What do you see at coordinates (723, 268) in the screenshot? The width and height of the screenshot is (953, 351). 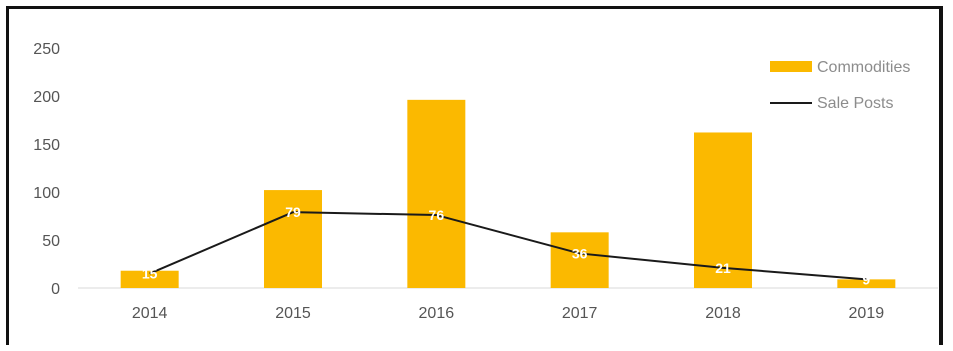 I see `data-label-sale-posts: 21` at bounding box center [723, 268].